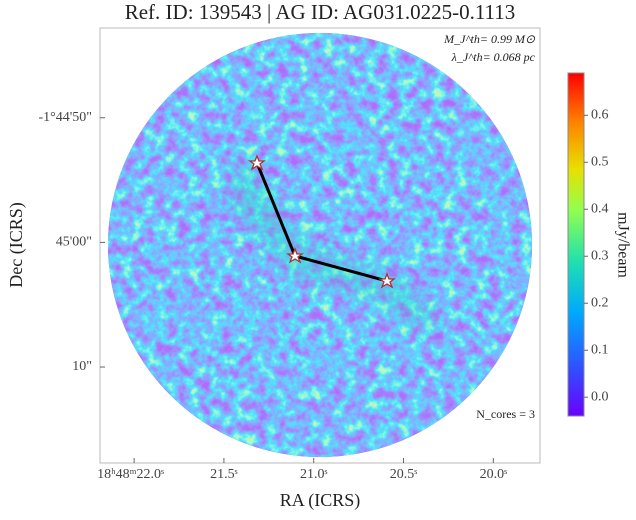 The image size is (636, 520). Describe the element at coordinates (600, 396) in the screenshot. I see `colorbar-tick-label: 0.0` at that location.